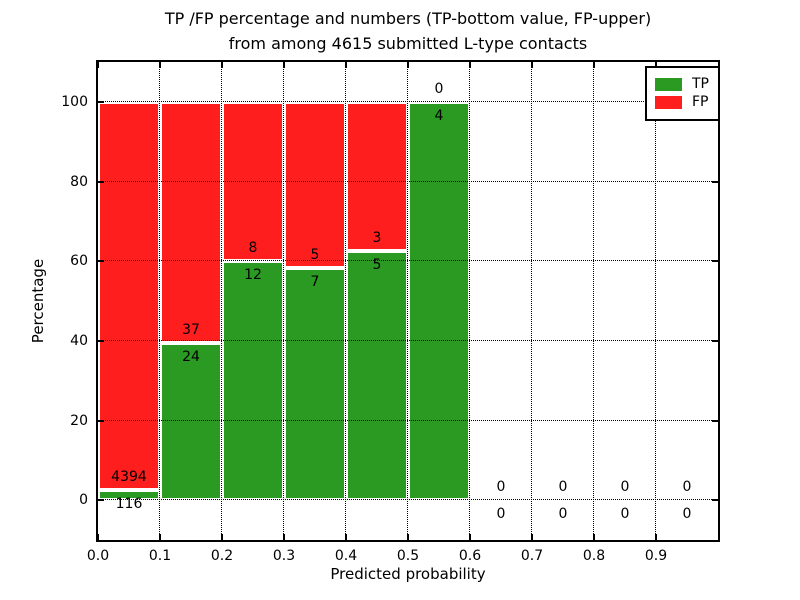 This screenshot has height=600, width=800. I want to click on legend-item-fp: FP, so click(682, 102).